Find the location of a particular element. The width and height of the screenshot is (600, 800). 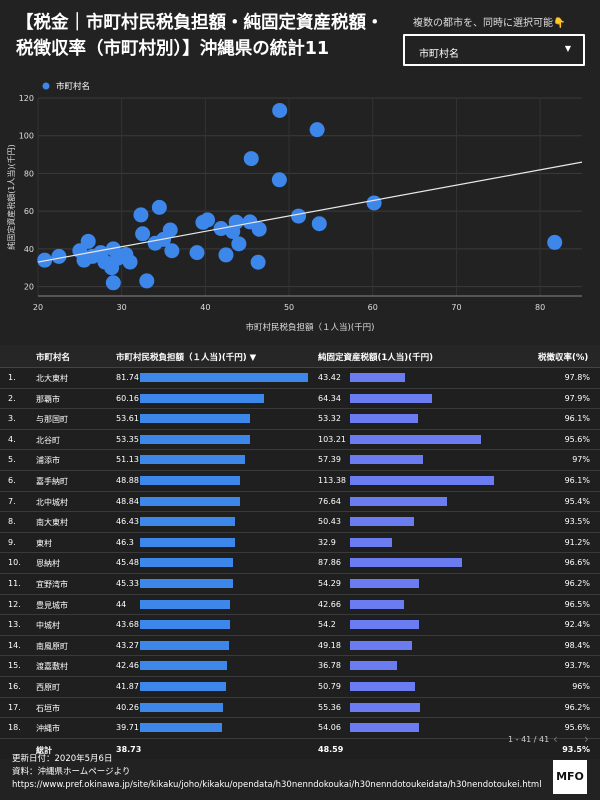

table-row: 11. 宜野湾市 45.33 54.29 96.2% is located at coordinates (300, 584).